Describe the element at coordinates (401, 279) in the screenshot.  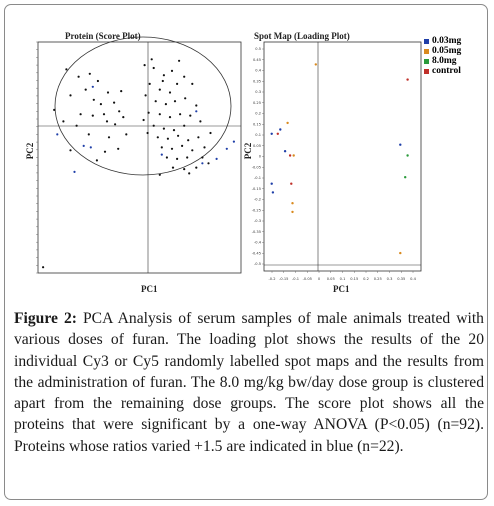
I see `loading-plot-x-tick-label: 0.35` at that location.